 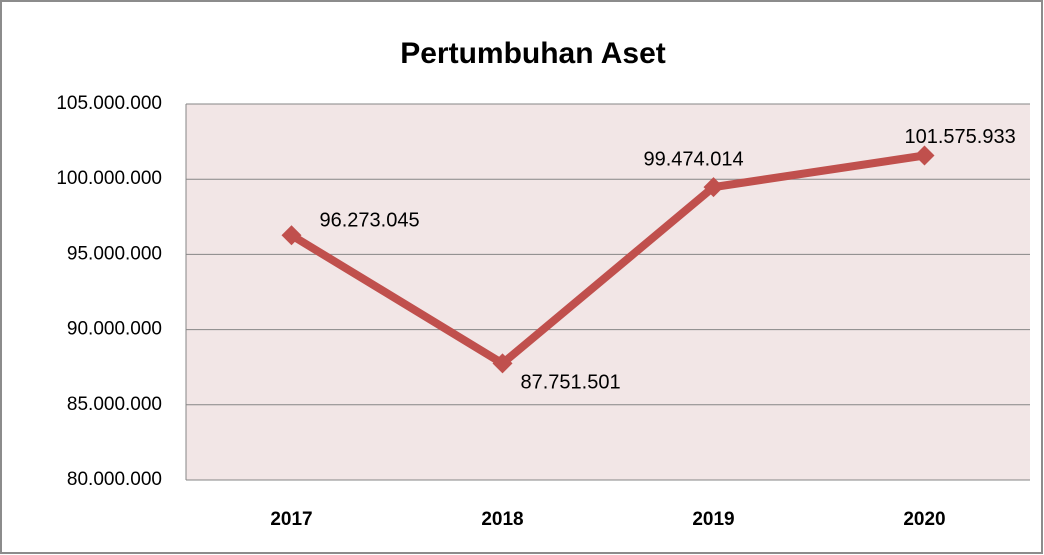 I want to click on y-tick-label: 95.000.000, so click(x=114, y=253).